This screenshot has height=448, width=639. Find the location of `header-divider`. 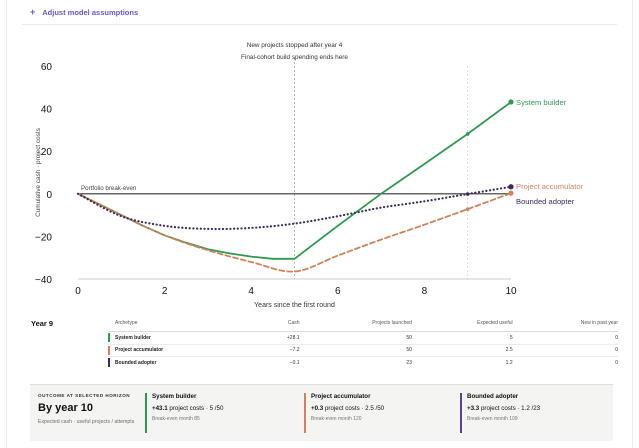

header-divider is located at coordinates (319, 24).